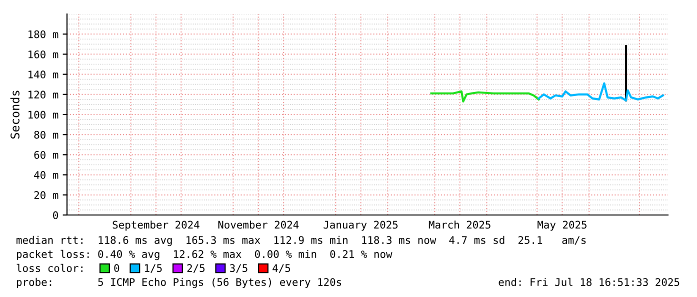 This screenshot has width=697, height=297. What do you see at coordinates (179, 283) in the screenshot?
I see `text: probe: 5 ICMP Echo Pings (56 Bytes) every 120s` at bounding box center [179, 283].